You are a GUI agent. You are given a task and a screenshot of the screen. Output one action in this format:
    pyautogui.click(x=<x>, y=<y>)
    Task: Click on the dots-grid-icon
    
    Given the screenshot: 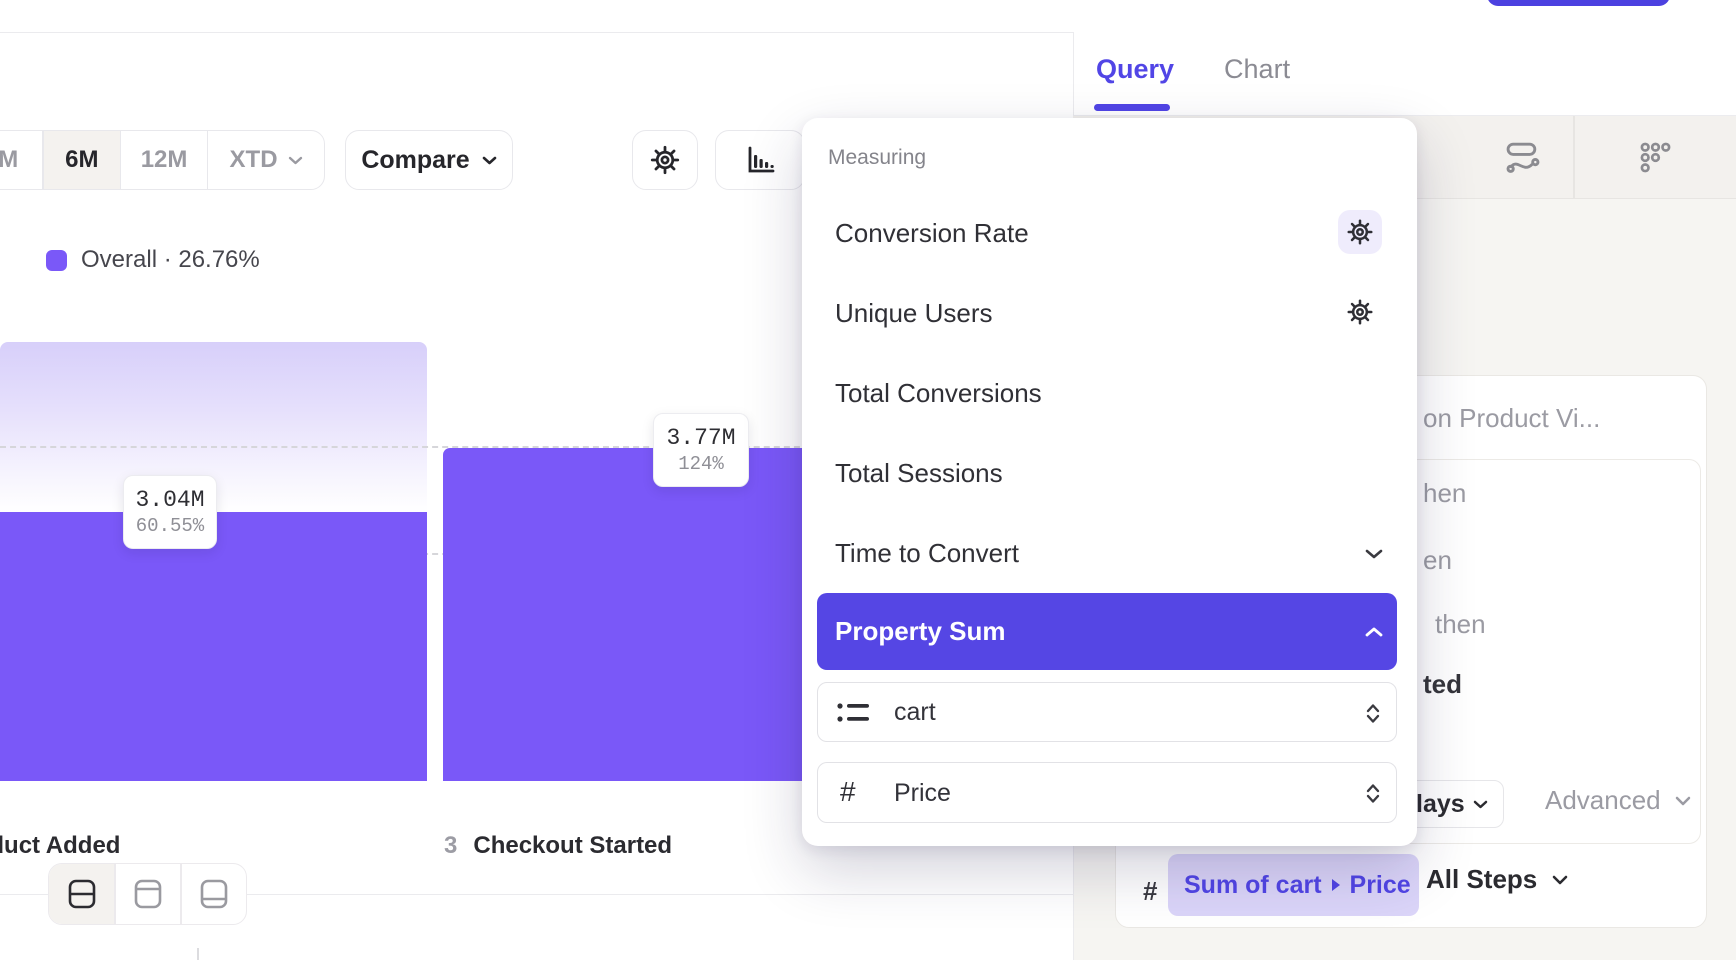 What is the action you would take?
    pyautogui.click(x=1655, y=157)
    